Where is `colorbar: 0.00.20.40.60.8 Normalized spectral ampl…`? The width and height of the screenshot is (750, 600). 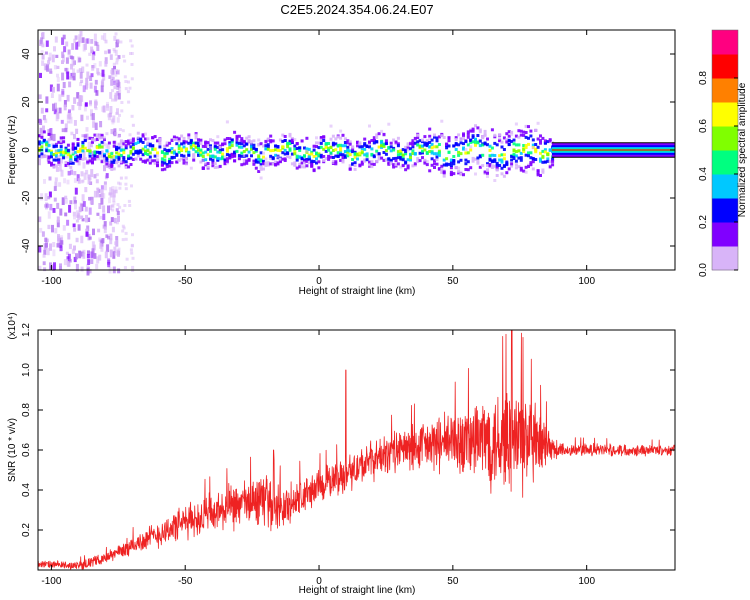
colorbar: 0.00.20.40.60.8 Normalized spectral ampl… is located at coordinates (723, 153).